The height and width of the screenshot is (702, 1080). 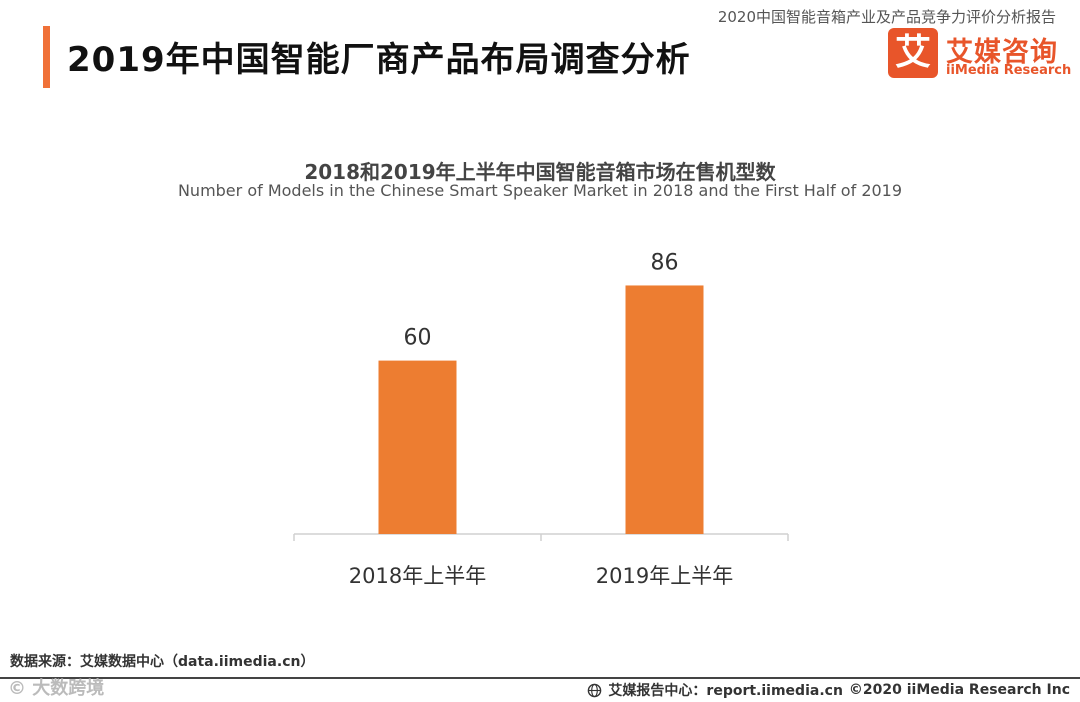 I want to click on globe-icon, so click(x=595, y=690).